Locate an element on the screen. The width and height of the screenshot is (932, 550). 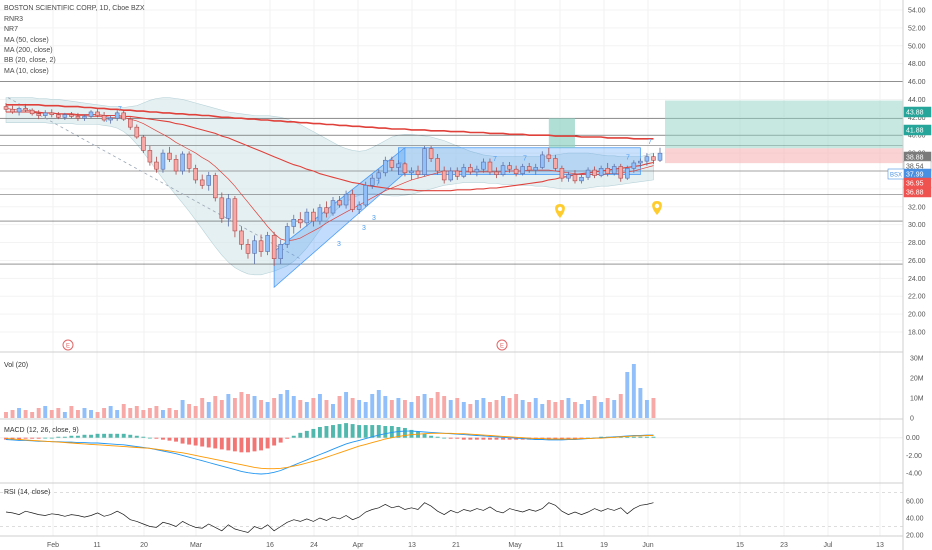
macd-y-tick: -2.00 is located at coordinates (914, 456).